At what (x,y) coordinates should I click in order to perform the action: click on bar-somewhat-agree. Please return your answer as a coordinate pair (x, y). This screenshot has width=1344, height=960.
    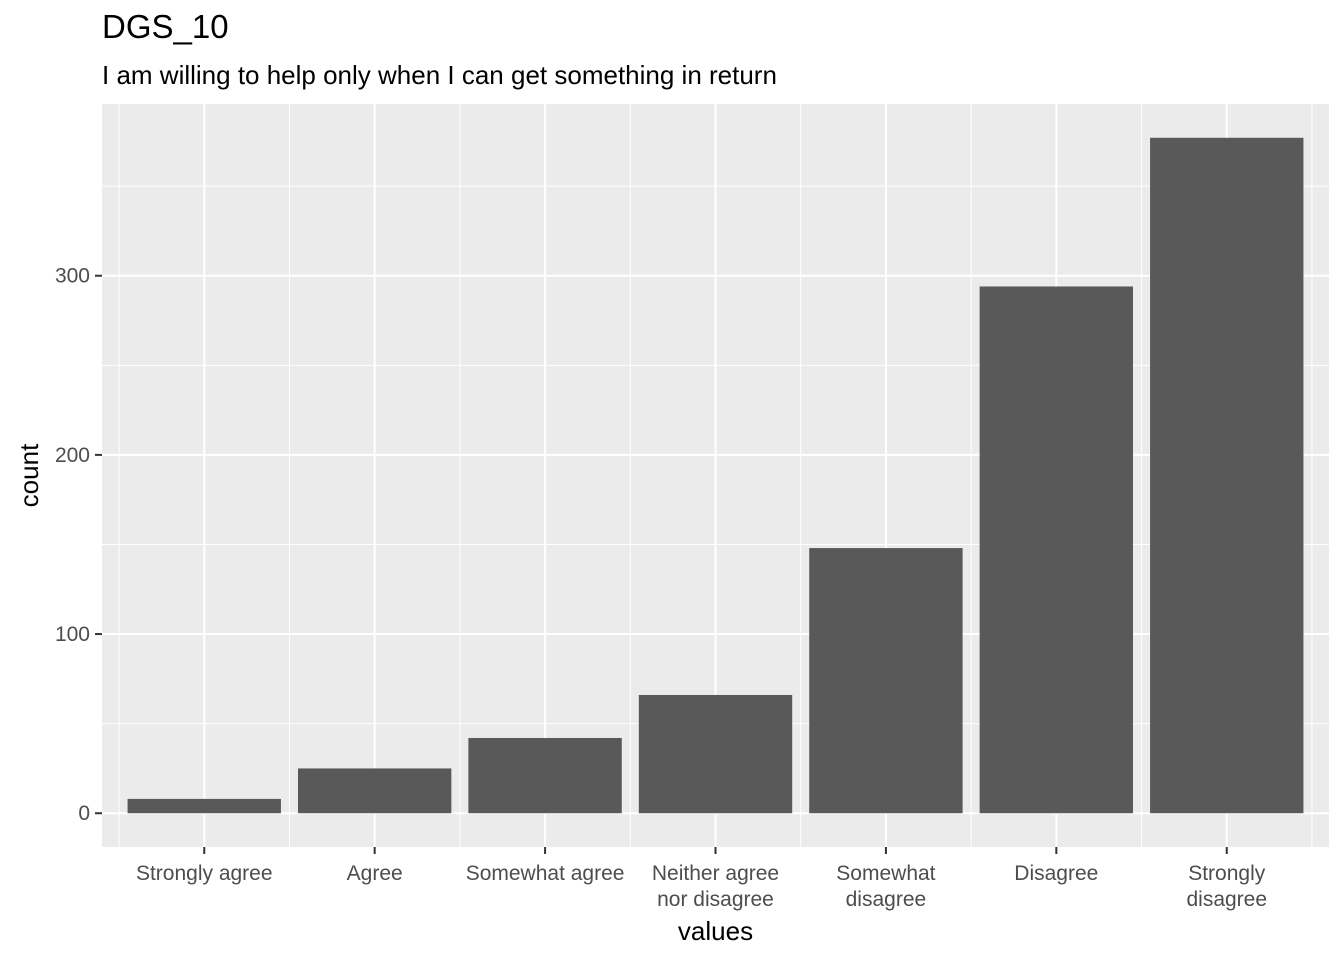
    Looking at the image, I should click on (545, 775).